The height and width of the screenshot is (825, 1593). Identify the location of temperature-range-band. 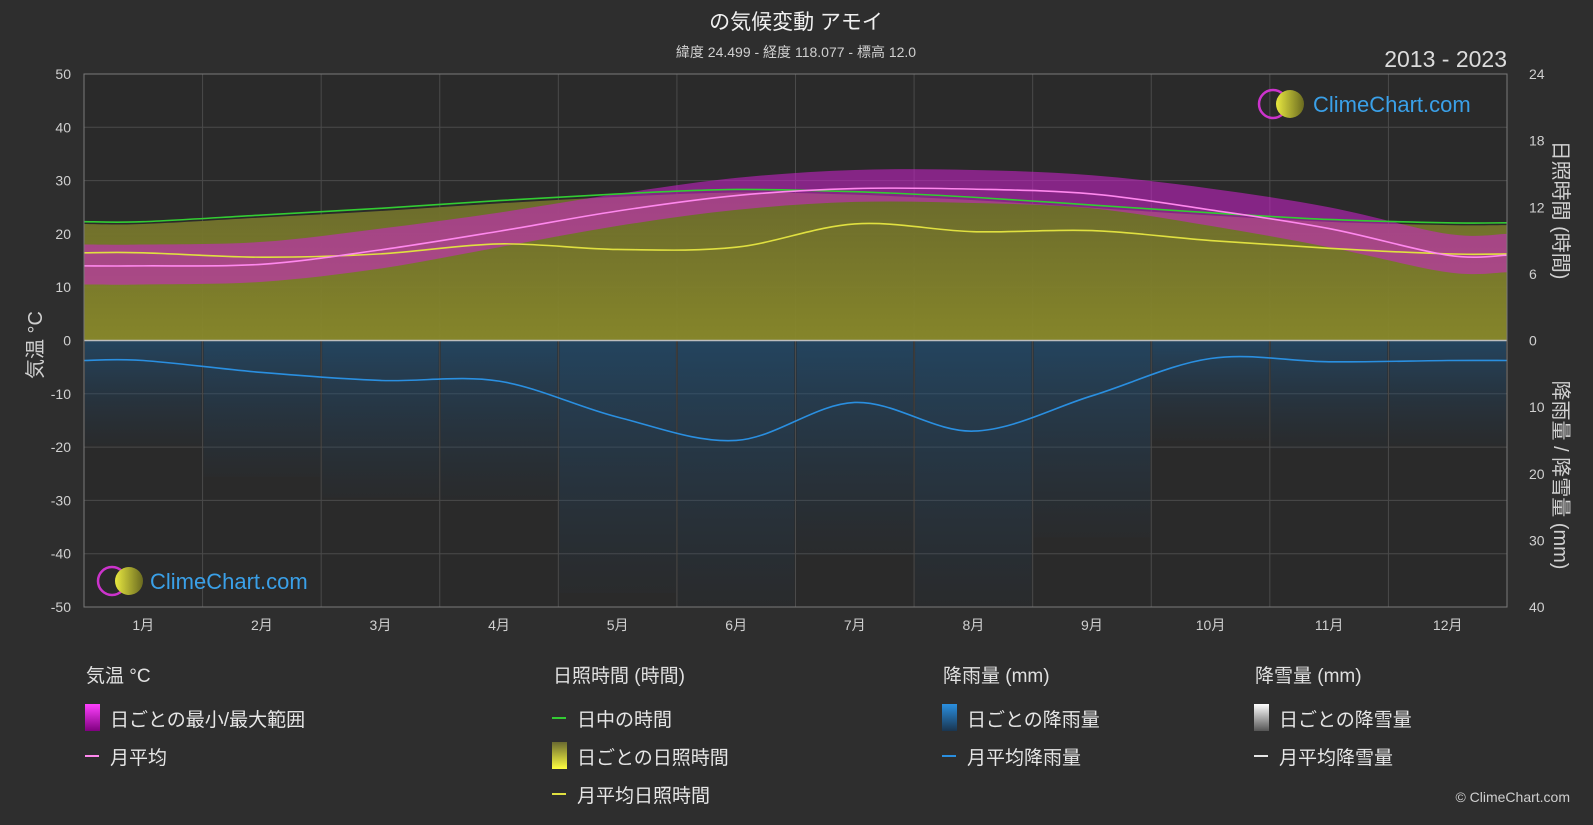
(795, 227).